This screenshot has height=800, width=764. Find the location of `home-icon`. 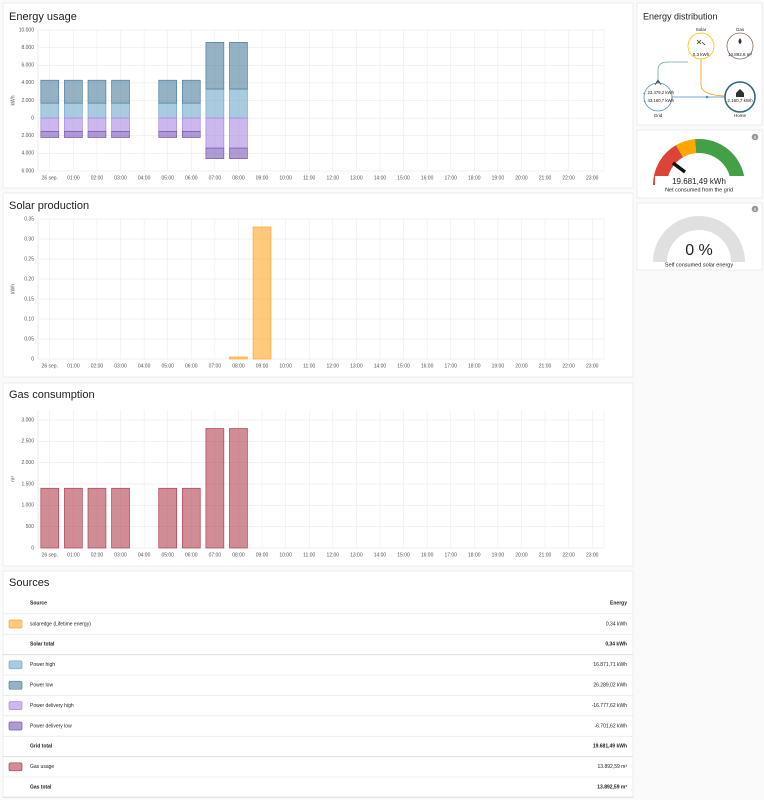

home-icon is located at coordinates (740, 93).